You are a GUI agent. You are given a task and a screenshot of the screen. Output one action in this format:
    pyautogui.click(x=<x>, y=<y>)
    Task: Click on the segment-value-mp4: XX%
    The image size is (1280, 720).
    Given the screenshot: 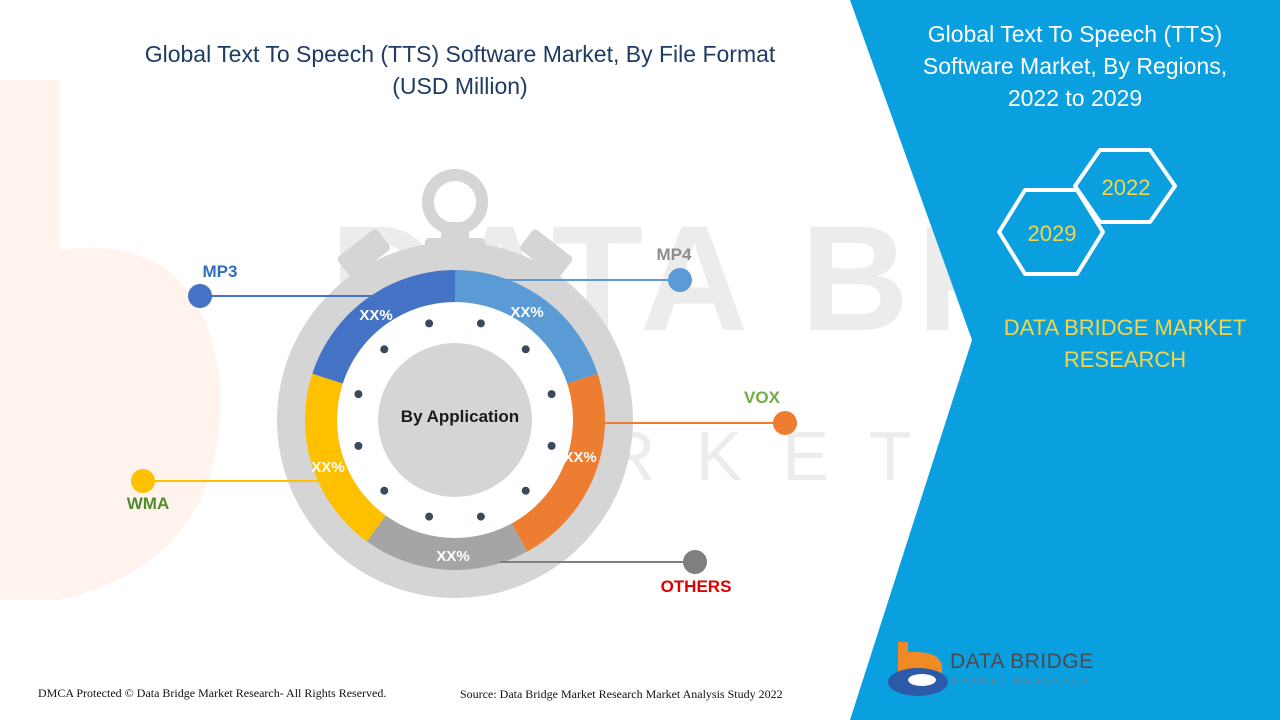 What is the action you would take?
    pyautogui.click(x=526, y=312)
    